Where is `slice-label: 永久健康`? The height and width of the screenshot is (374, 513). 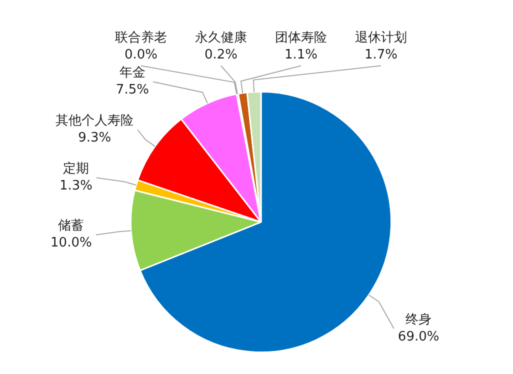
slice-label: 永久健康 is located at coordinates (221, 38).